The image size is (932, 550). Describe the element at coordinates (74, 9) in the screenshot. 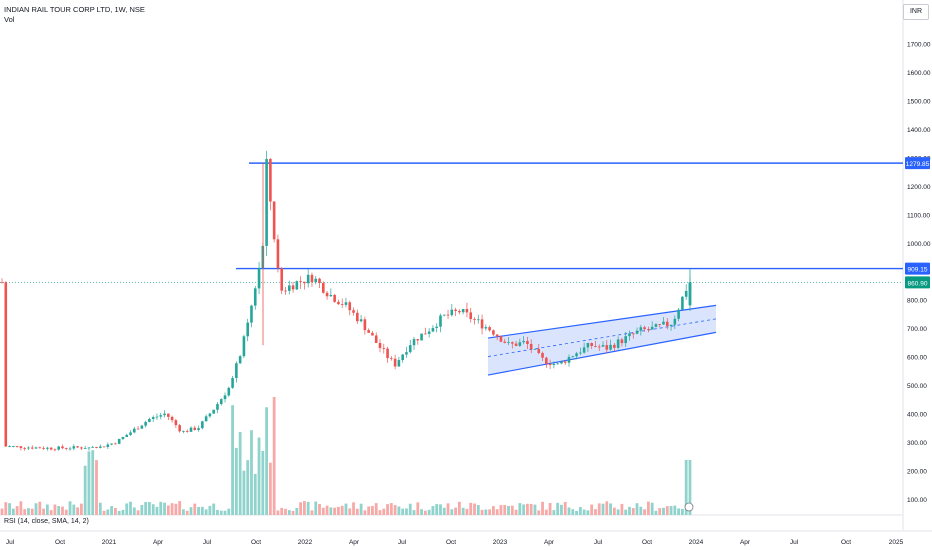

I see `symbol-title: INDIAN RAIL TOUR CORP LTD, 1W, NSE` at that location.